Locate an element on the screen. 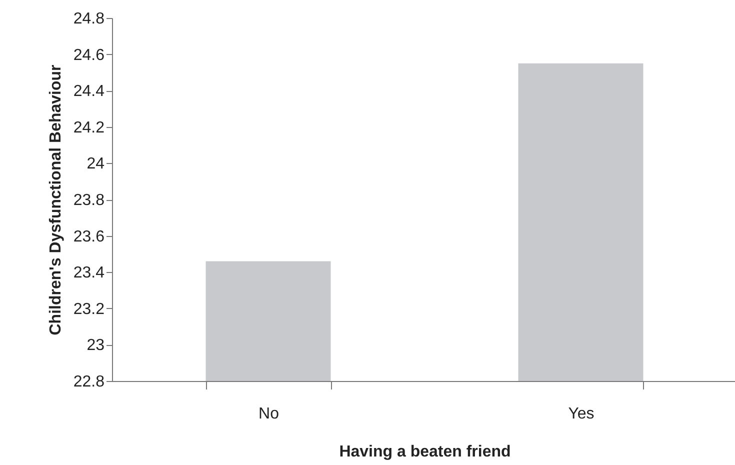 This screenshot has height=465, width=735. y-tick-label: 24.8 is located at coordinates (89, 19).